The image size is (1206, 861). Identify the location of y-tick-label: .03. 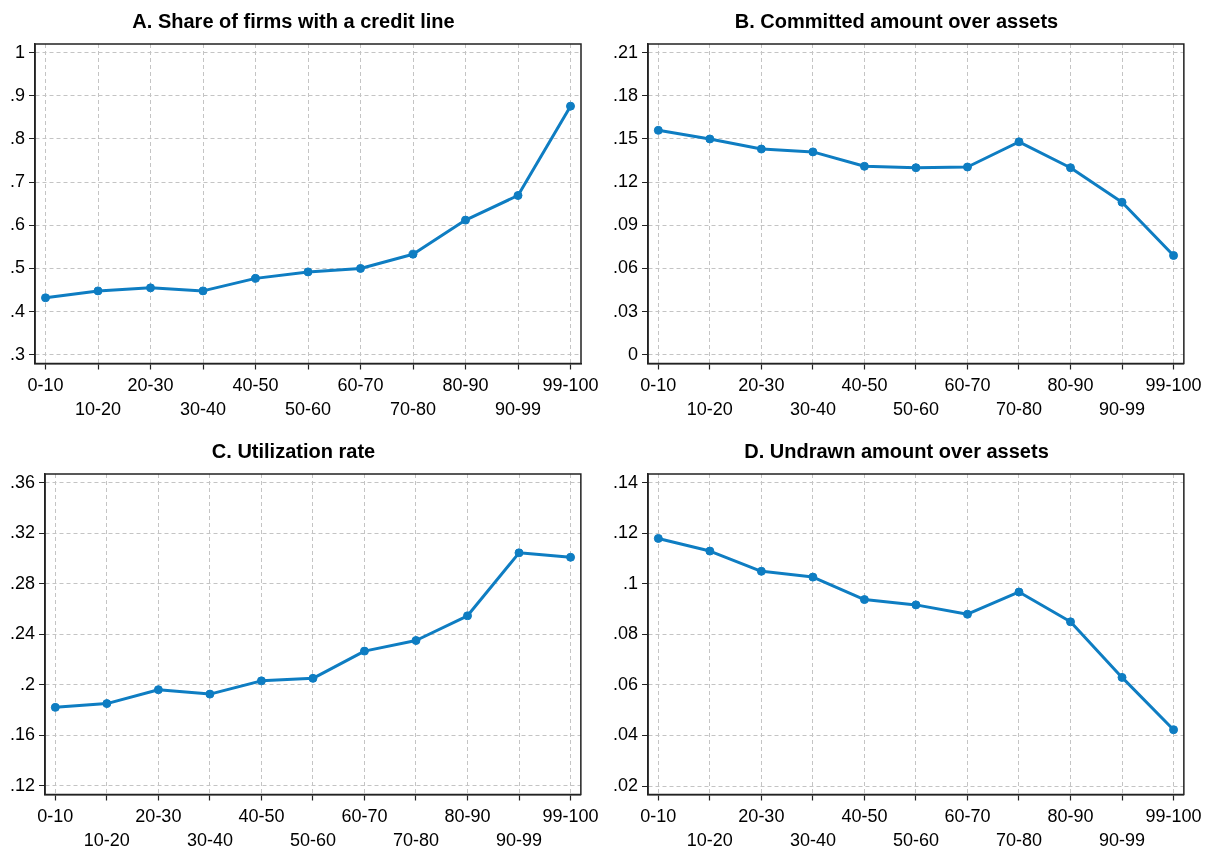
(625, 310).